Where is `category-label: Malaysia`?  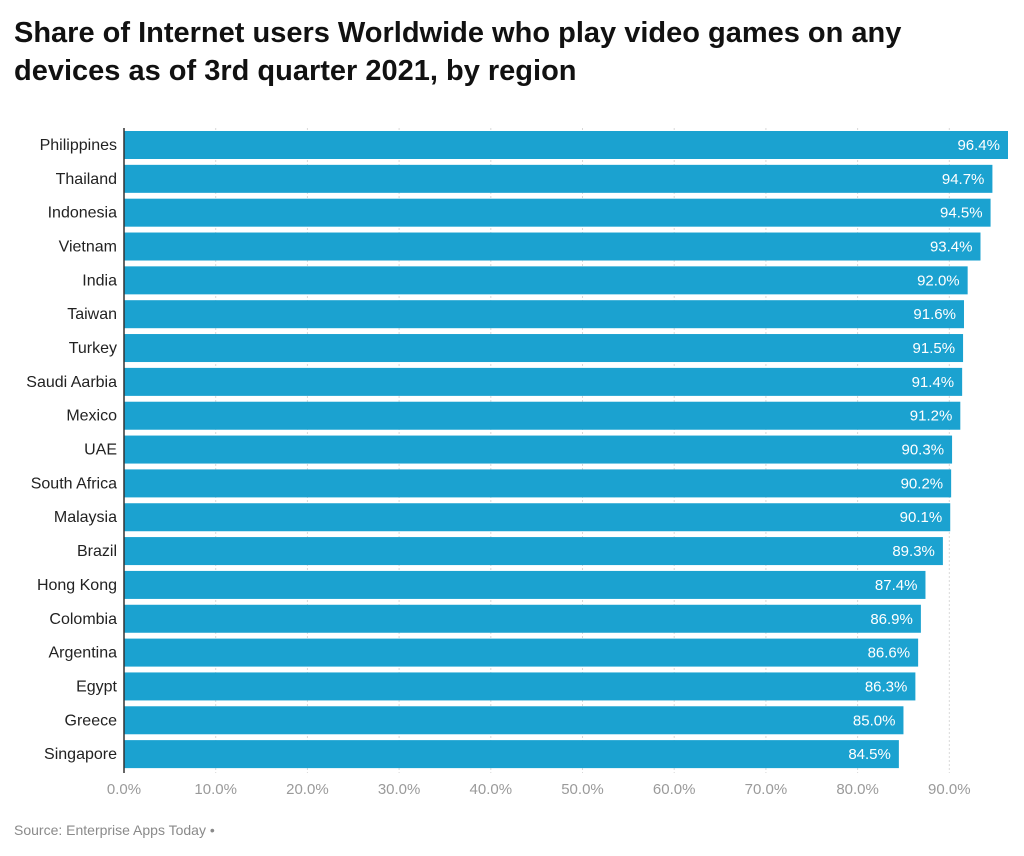 category-label: Malaysia is located at coordinates (85, 517).